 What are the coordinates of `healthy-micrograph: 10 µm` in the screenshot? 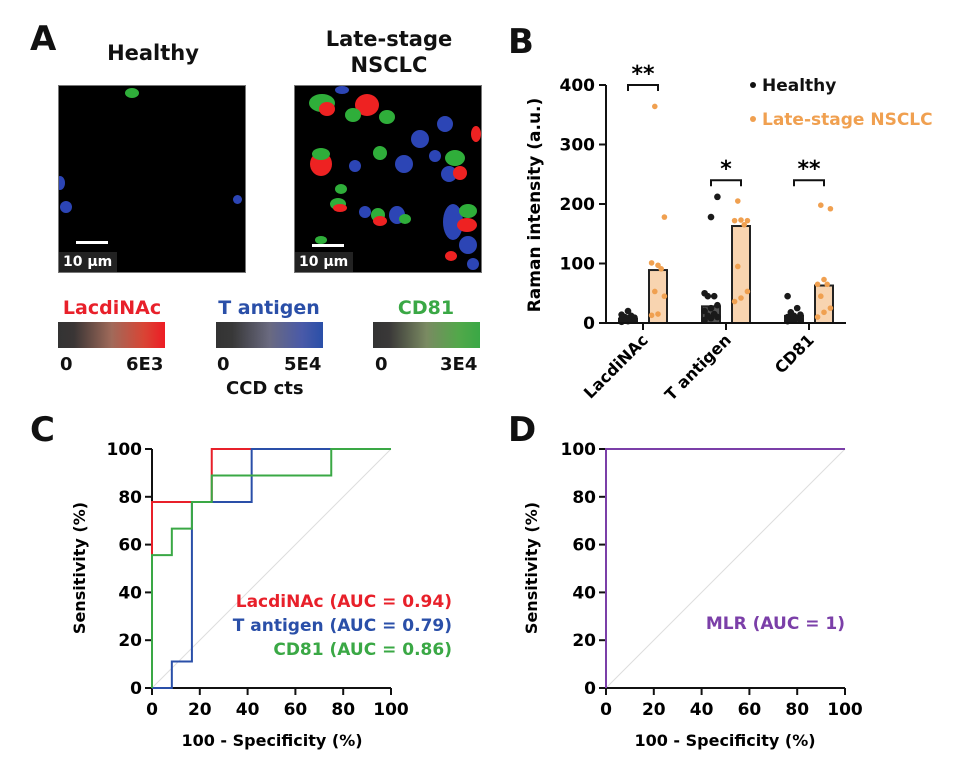 It's located at (152, 179).